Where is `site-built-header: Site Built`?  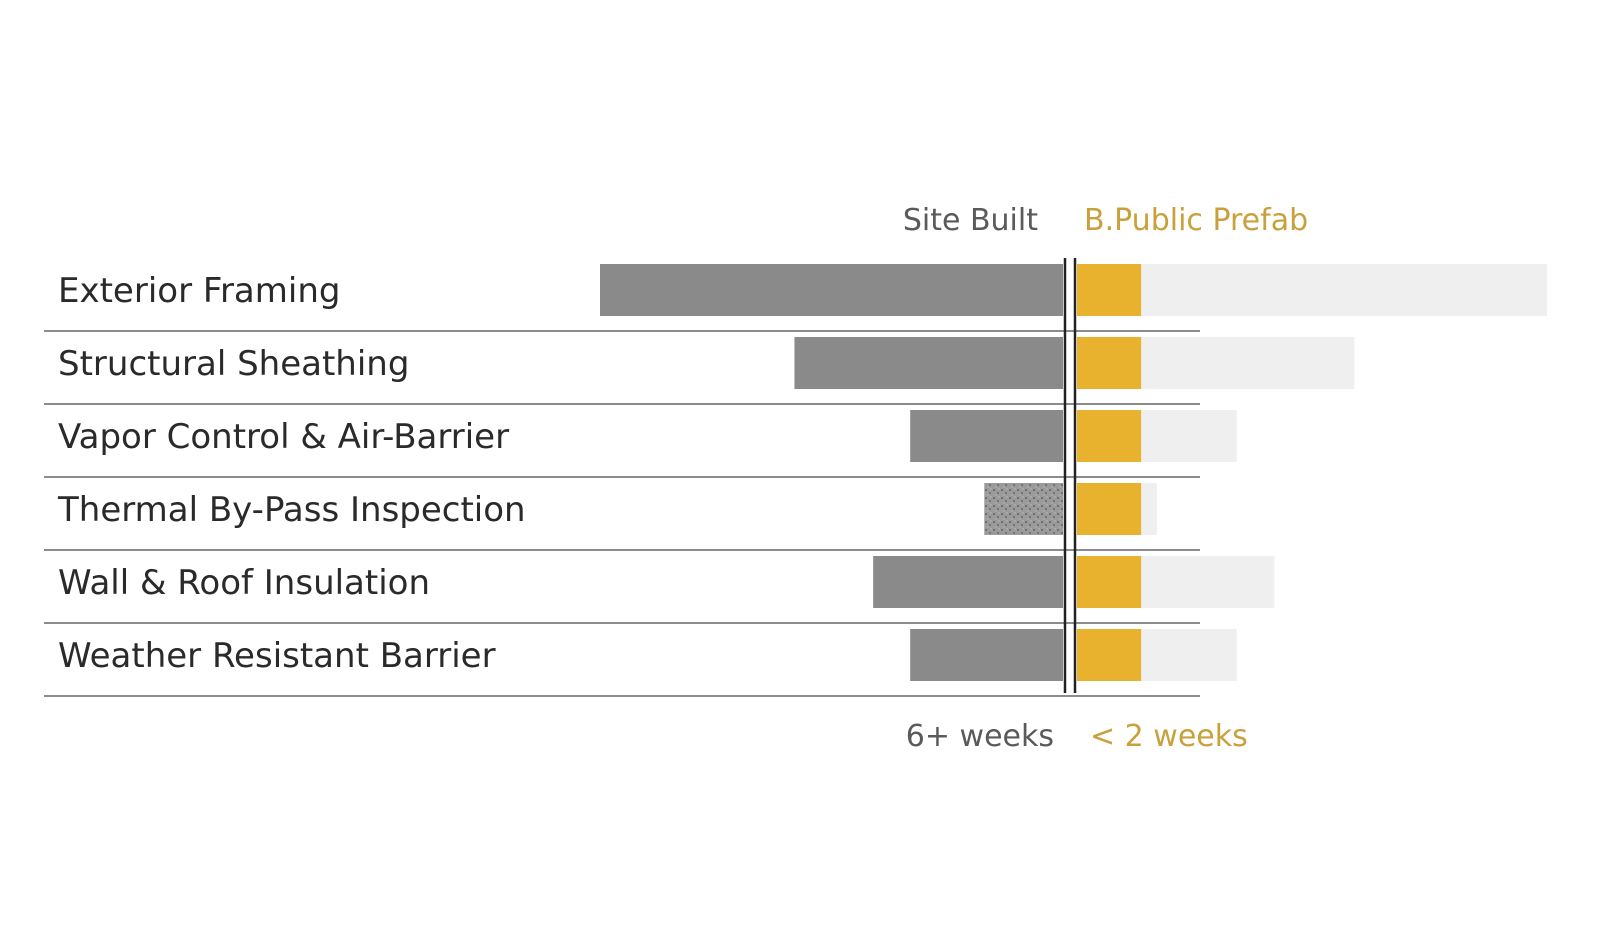
site-built-header: Site Built is located at coordinates (970, 220).